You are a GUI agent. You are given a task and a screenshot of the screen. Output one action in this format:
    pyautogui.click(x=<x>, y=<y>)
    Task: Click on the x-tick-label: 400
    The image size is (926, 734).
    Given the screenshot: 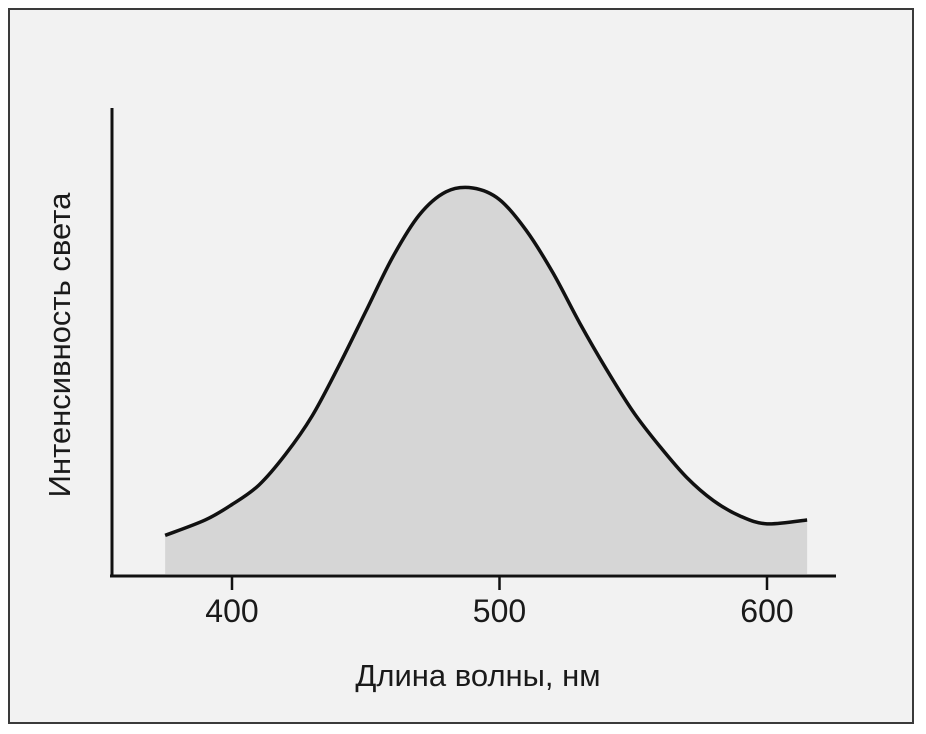 What is the action you would take?
    pyautogui.click(x=231, y=611)
    